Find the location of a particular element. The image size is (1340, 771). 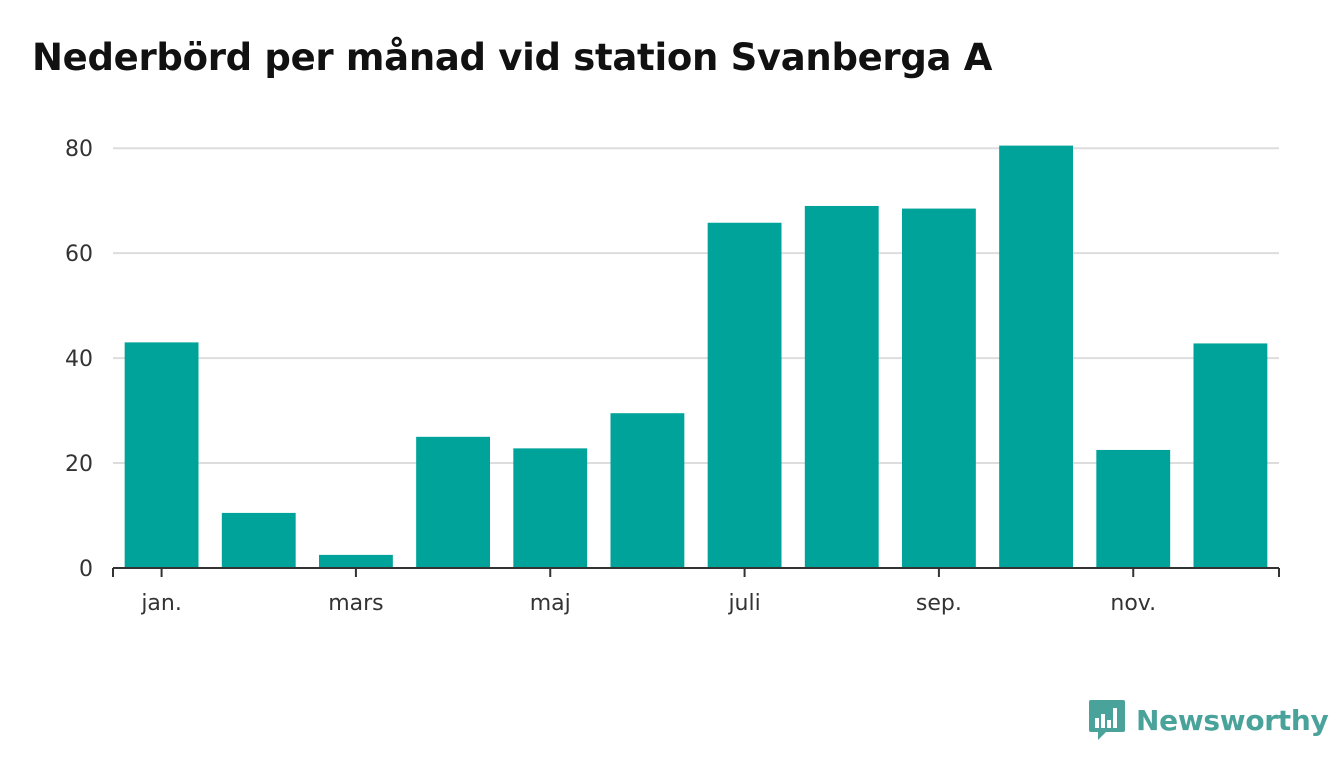

bar-maj is located at coordinates (550, 508).